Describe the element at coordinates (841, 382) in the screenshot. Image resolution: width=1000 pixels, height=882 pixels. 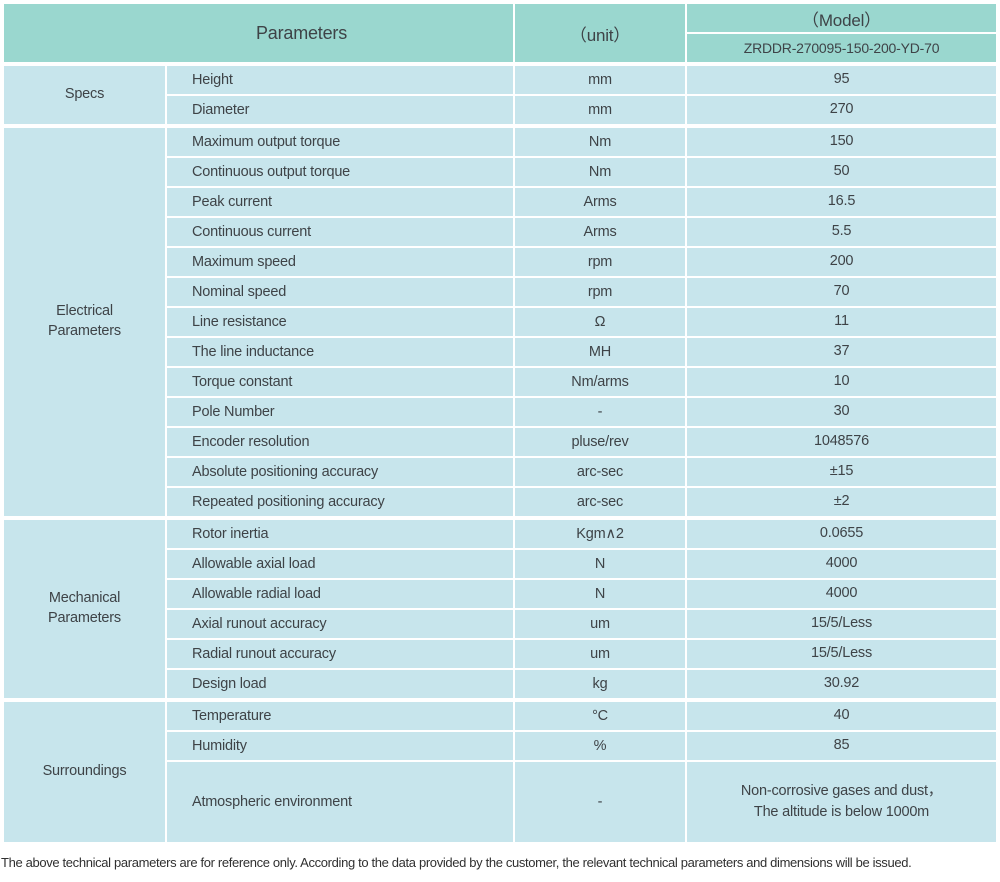
I see `value-cell: 10` at that location.